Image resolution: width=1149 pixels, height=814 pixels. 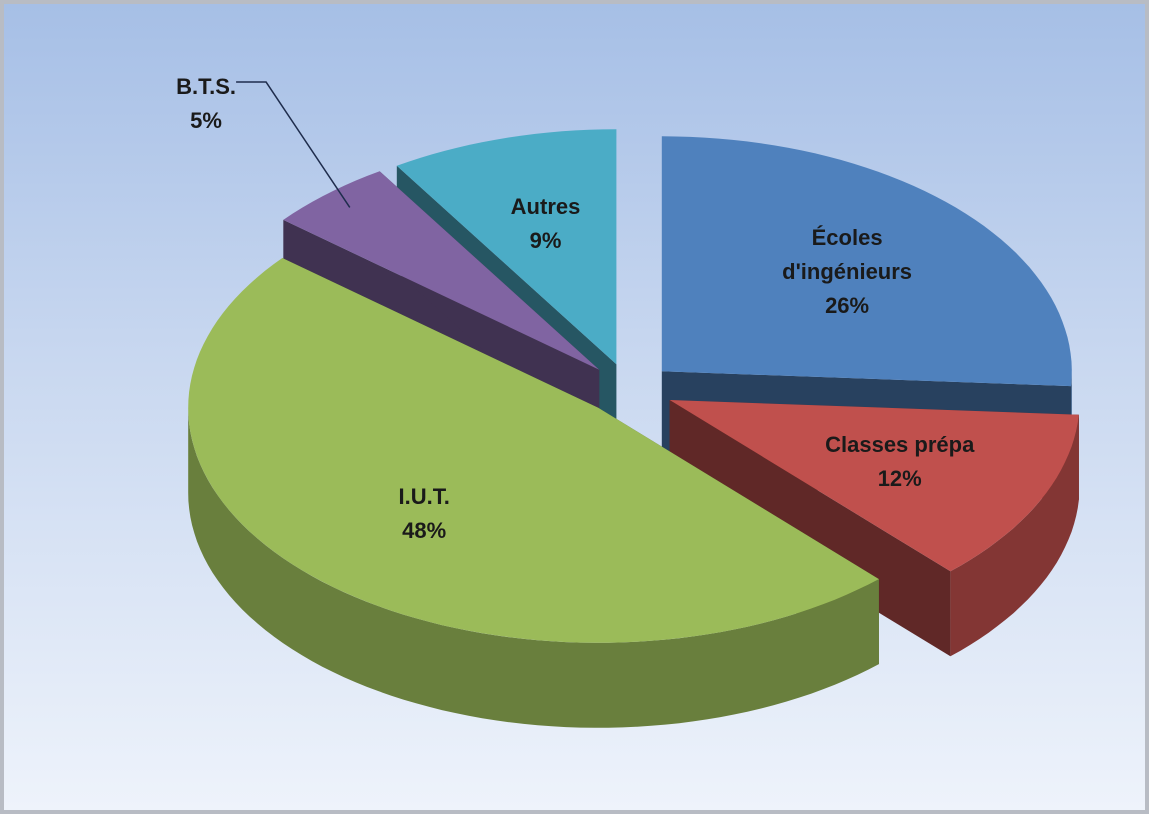 I want to click on category-label: I.U.T., so click(x=424, y=496).